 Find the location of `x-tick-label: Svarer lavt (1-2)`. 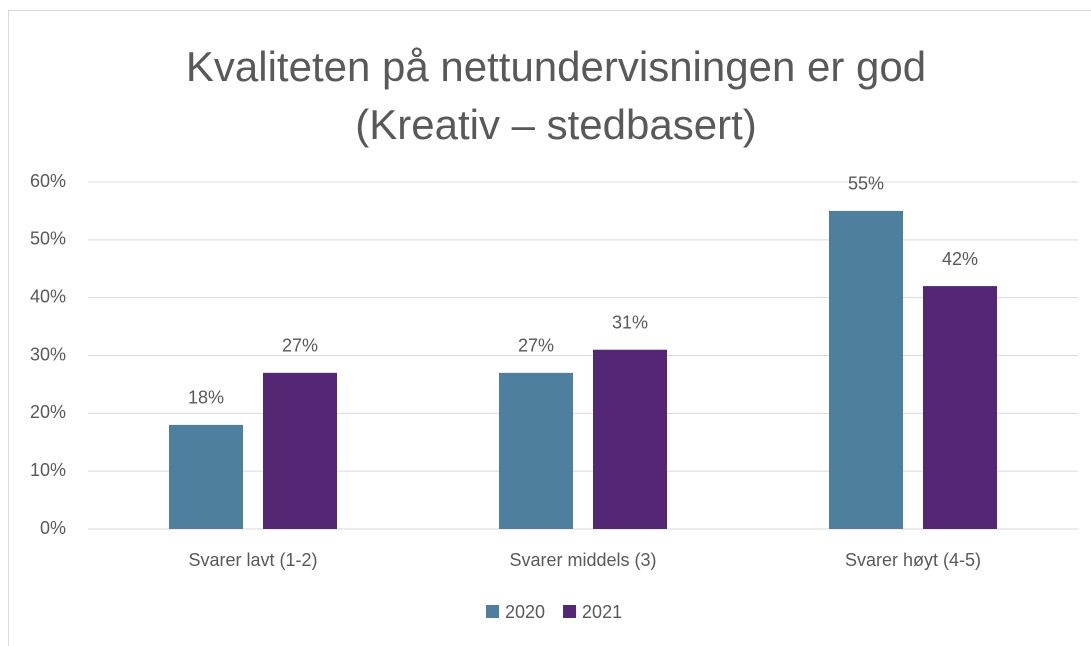

x-tick-label: Svarer lavt (1-2) is located at coordinates (252, 560).